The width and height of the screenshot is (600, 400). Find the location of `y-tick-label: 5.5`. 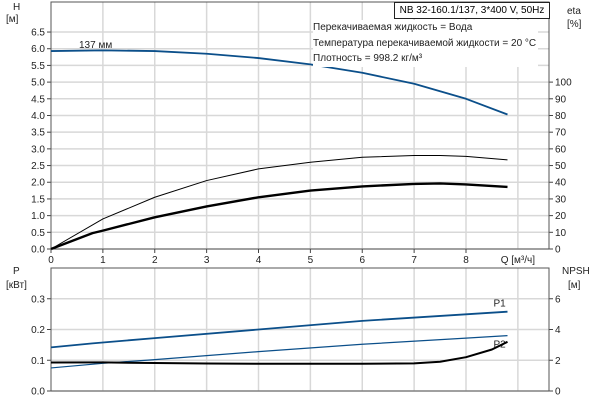

y-tick-label: 5.5 is located at coordinates (38, 66).